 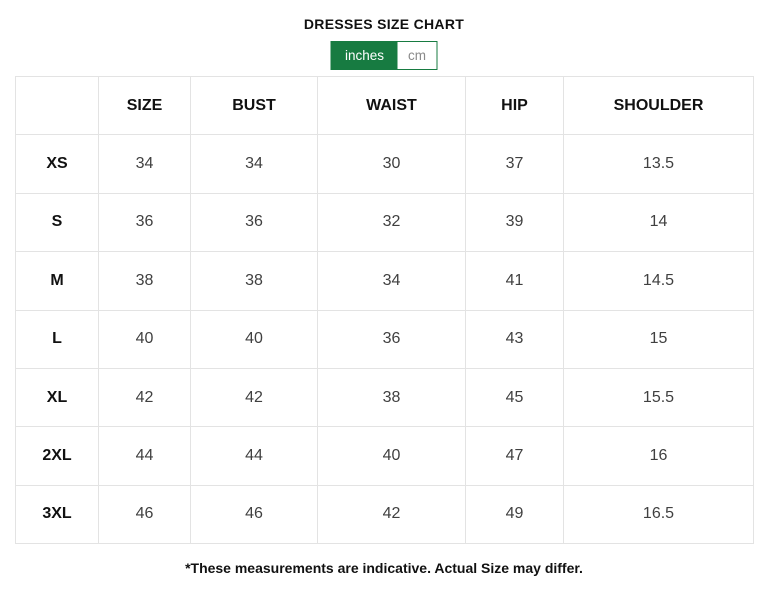 What do you see at coordinates (57, 397) in the screenshot?
I see `row-label: XL` at bounding box center [57, 397].